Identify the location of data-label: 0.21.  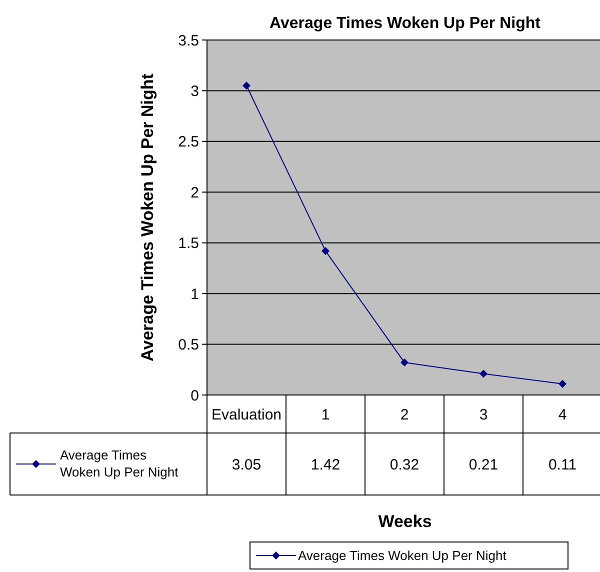
(483, 465).